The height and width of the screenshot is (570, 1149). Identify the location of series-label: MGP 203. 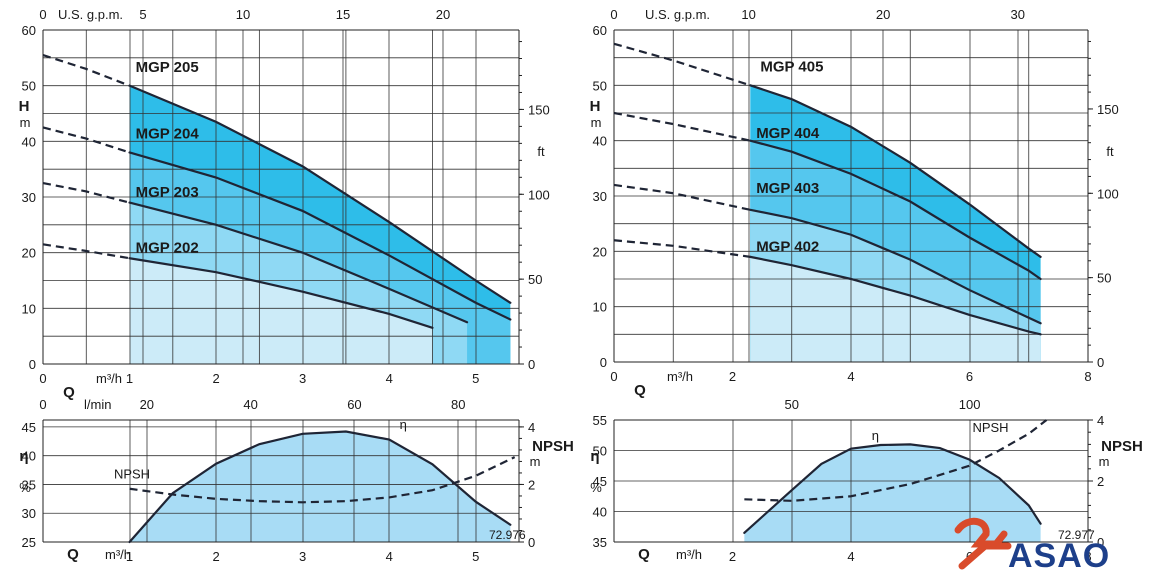
(167, 192).